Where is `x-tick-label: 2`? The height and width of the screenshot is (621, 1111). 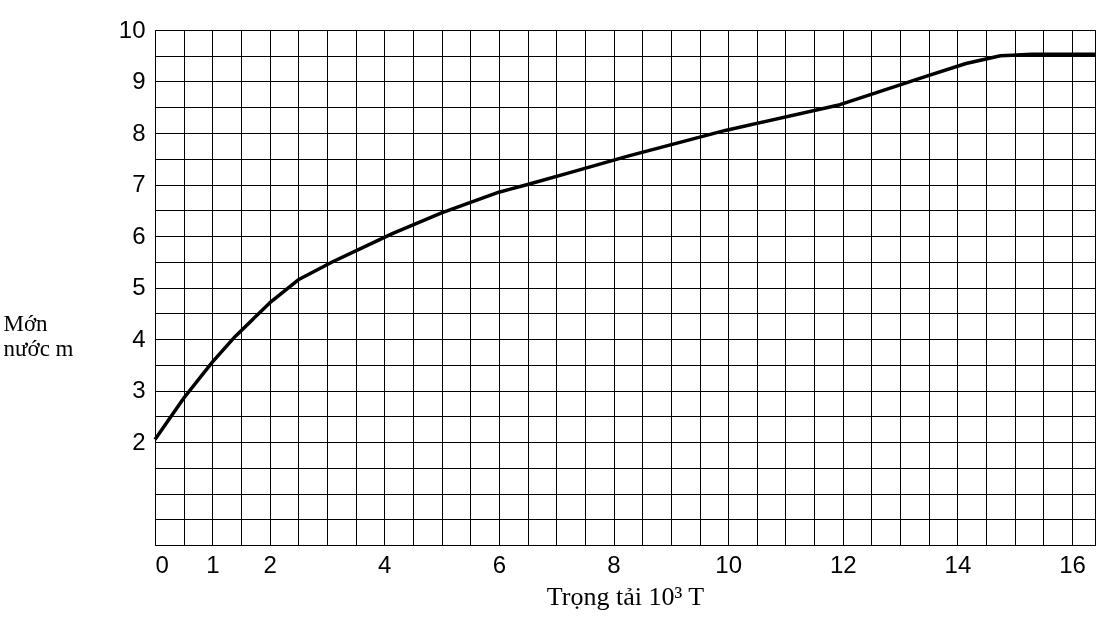 x-tick-label: 2 is located at coordinates (270, 564).